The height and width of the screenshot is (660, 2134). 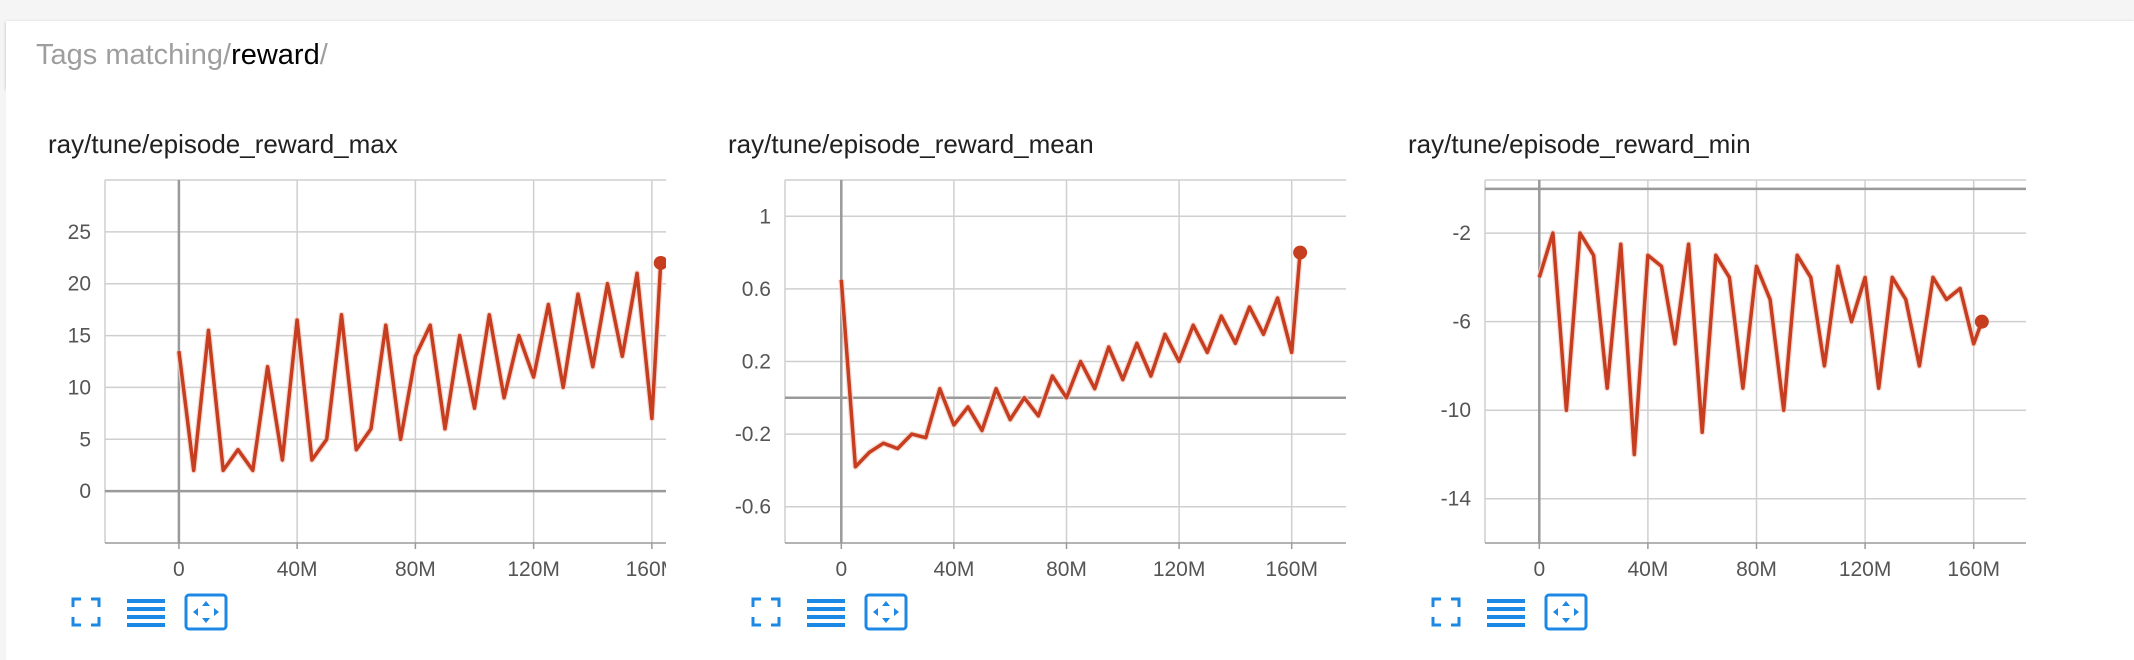 What do you see at coordinates (753, 507) in the screenshot?
I see `y-tick-label: -0.6` at bounding box center [753, 507].